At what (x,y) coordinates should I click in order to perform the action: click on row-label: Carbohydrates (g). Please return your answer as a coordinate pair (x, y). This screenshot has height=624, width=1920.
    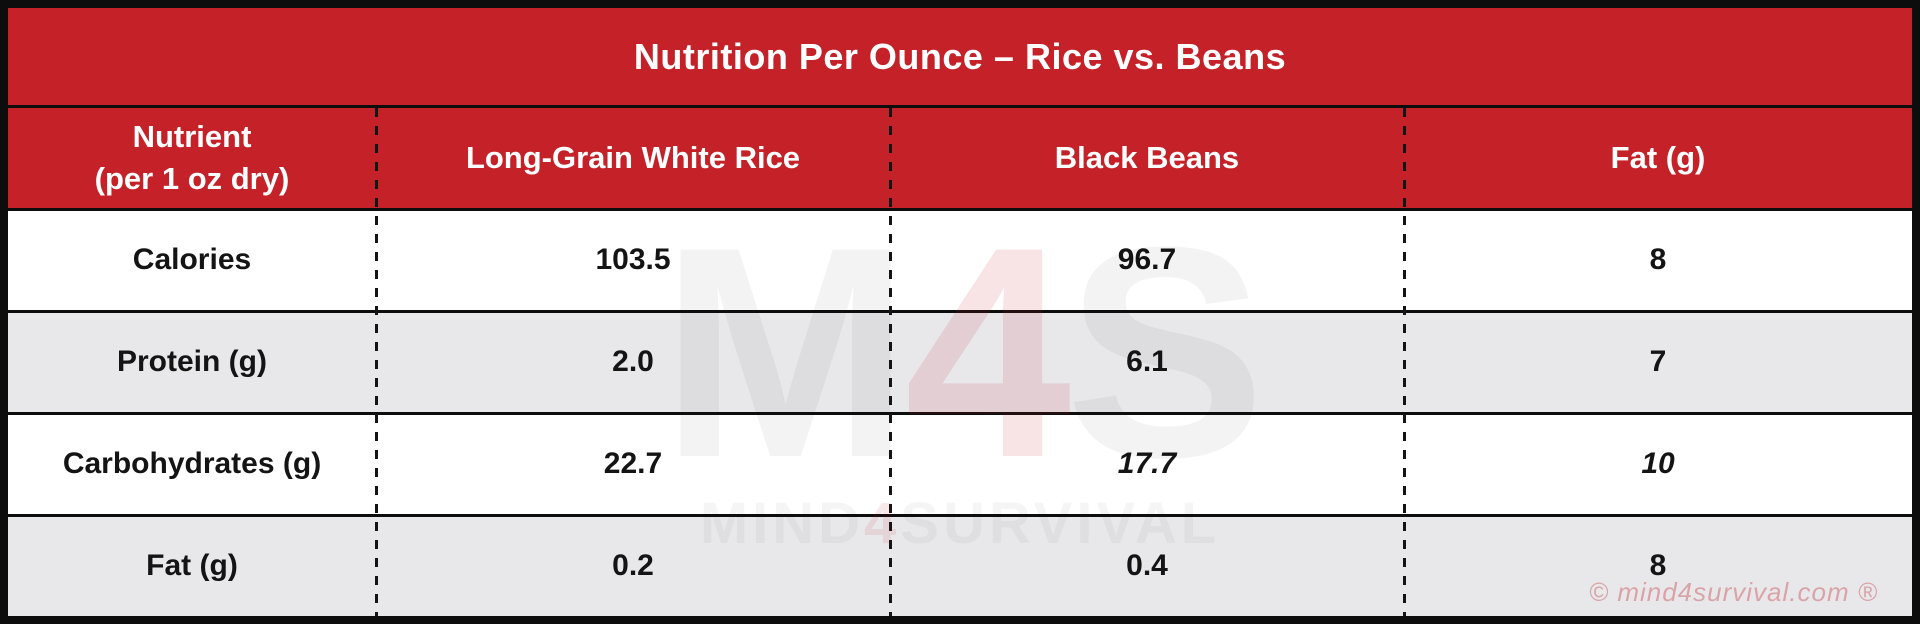
    Looking at the image, I should click on (192, 464).